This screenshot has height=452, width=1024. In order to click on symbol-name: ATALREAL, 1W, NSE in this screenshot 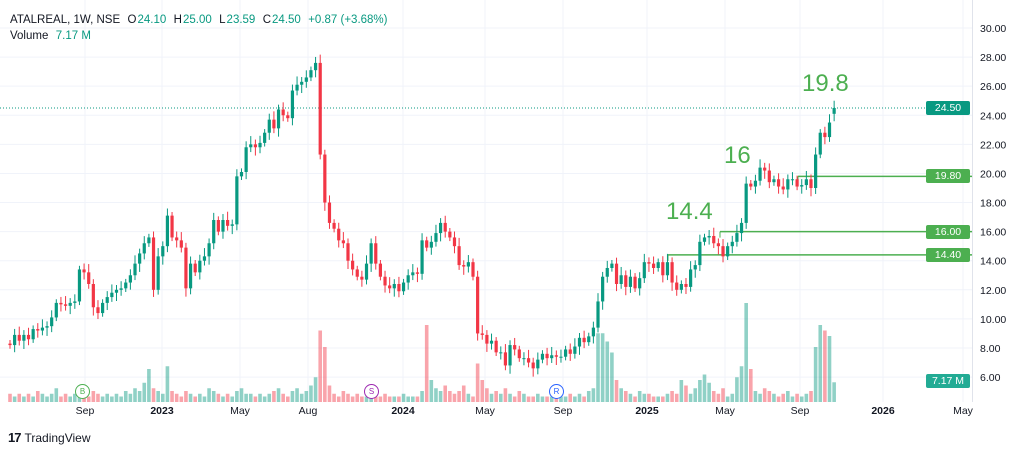, I will do `click(65, 20)`.